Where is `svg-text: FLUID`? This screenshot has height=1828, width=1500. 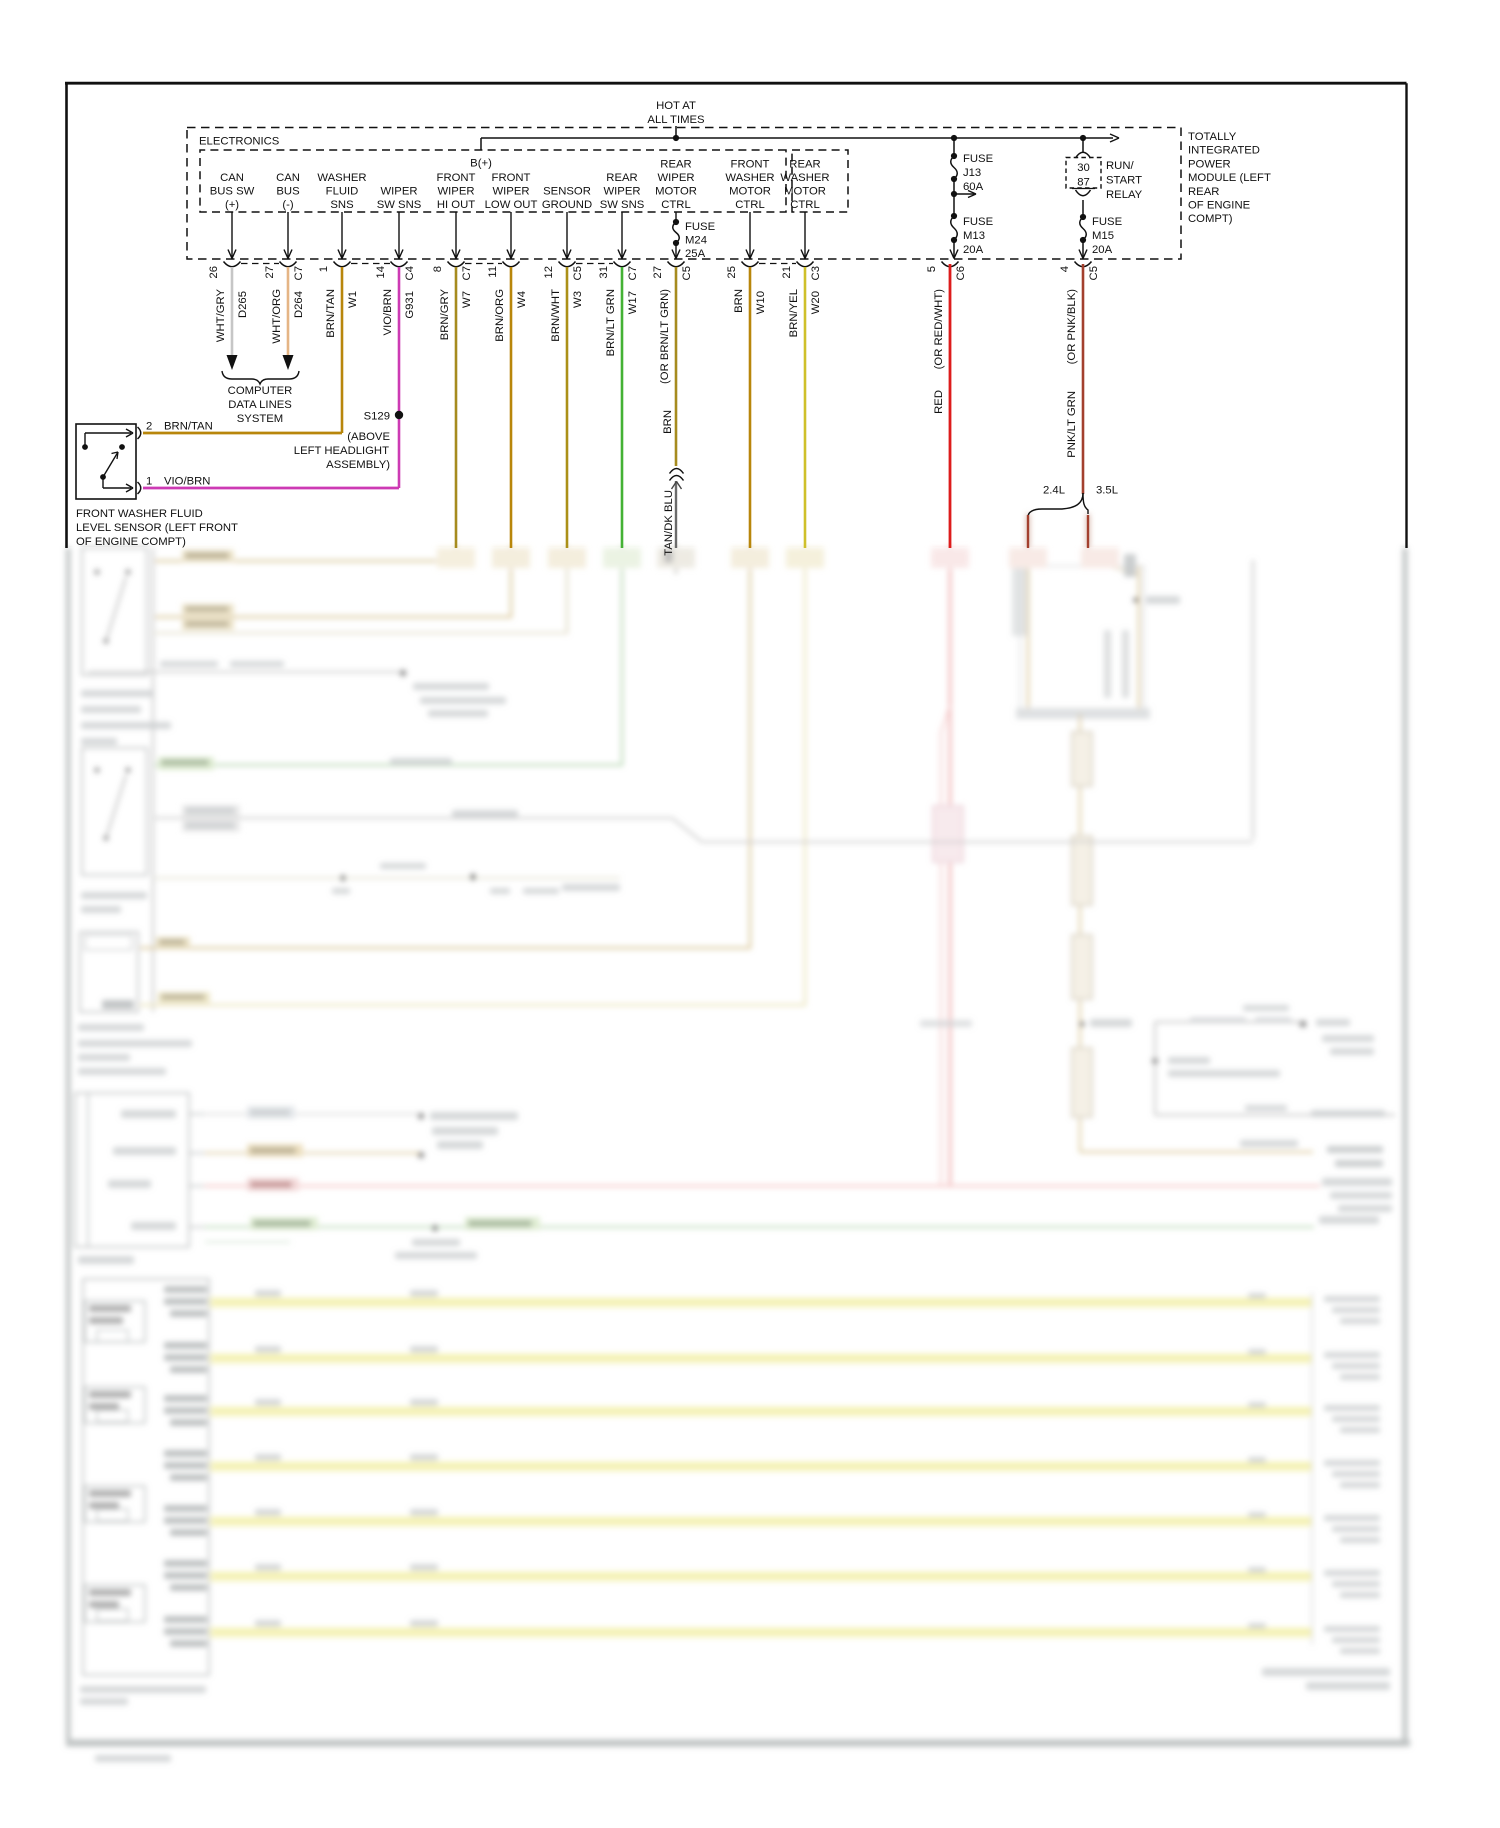
svg-text: FLUID is located at coordinates (342, 192).